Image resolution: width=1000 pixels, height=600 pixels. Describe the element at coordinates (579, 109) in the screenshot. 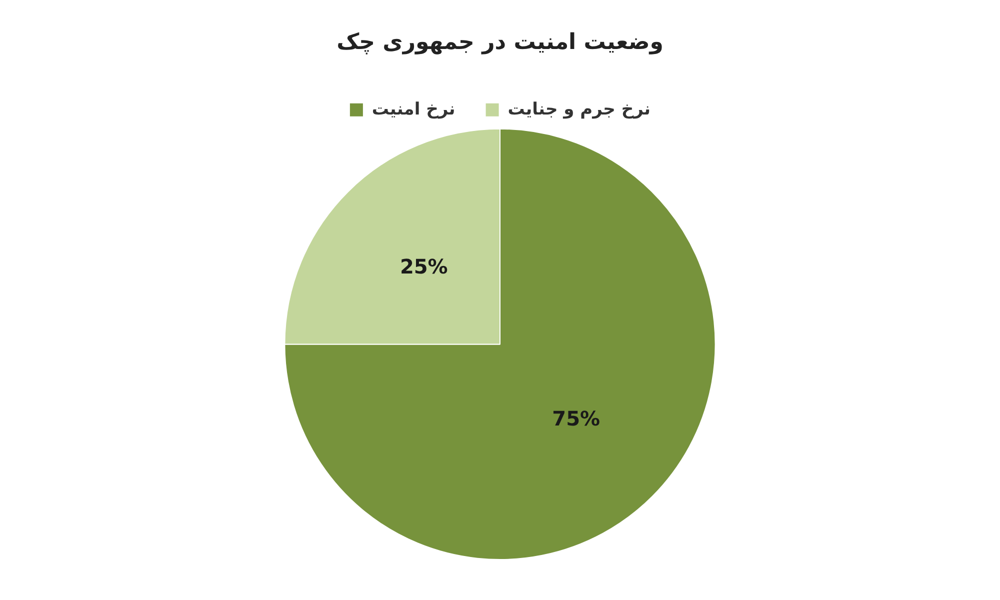

I see `legend-label: نرخ جرم و جنایت` at that location.